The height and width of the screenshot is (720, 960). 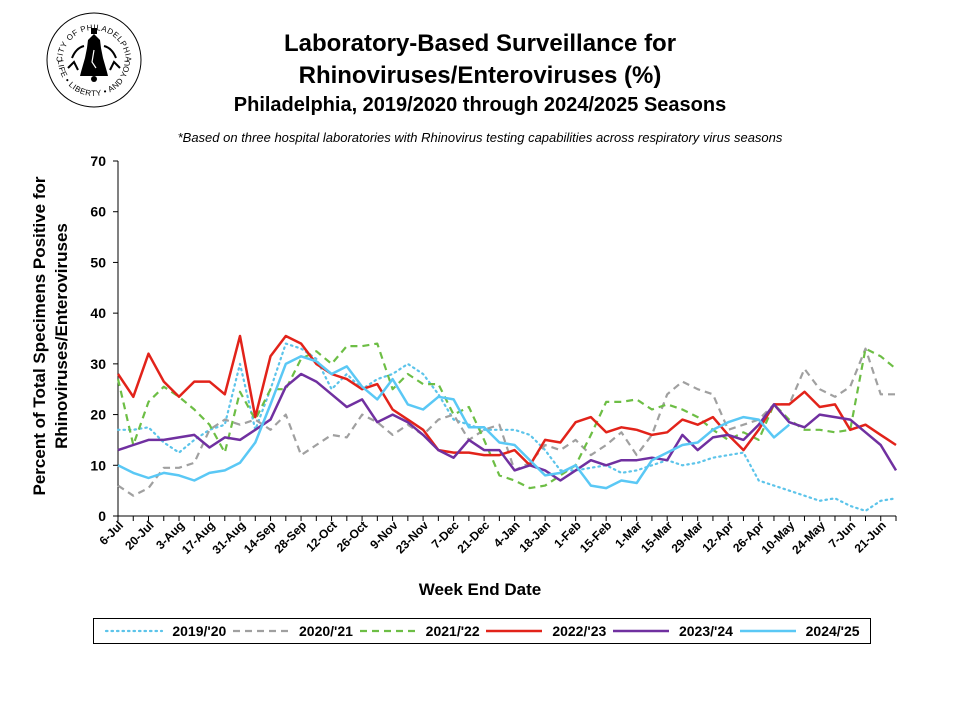 I want to click on x-tick-label: 24-May, so click(x=808, y=537).